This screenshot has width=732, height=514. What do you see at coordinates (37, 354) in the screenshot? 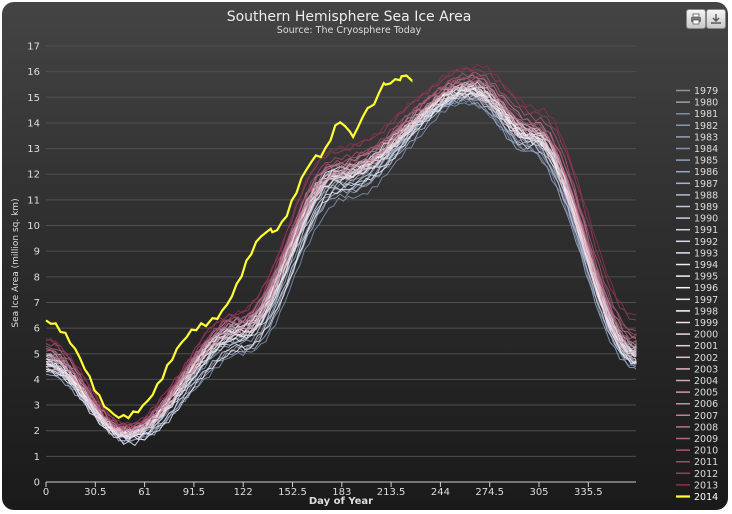
I see `y-tick-label: 5` at bounding box center [37, 354].